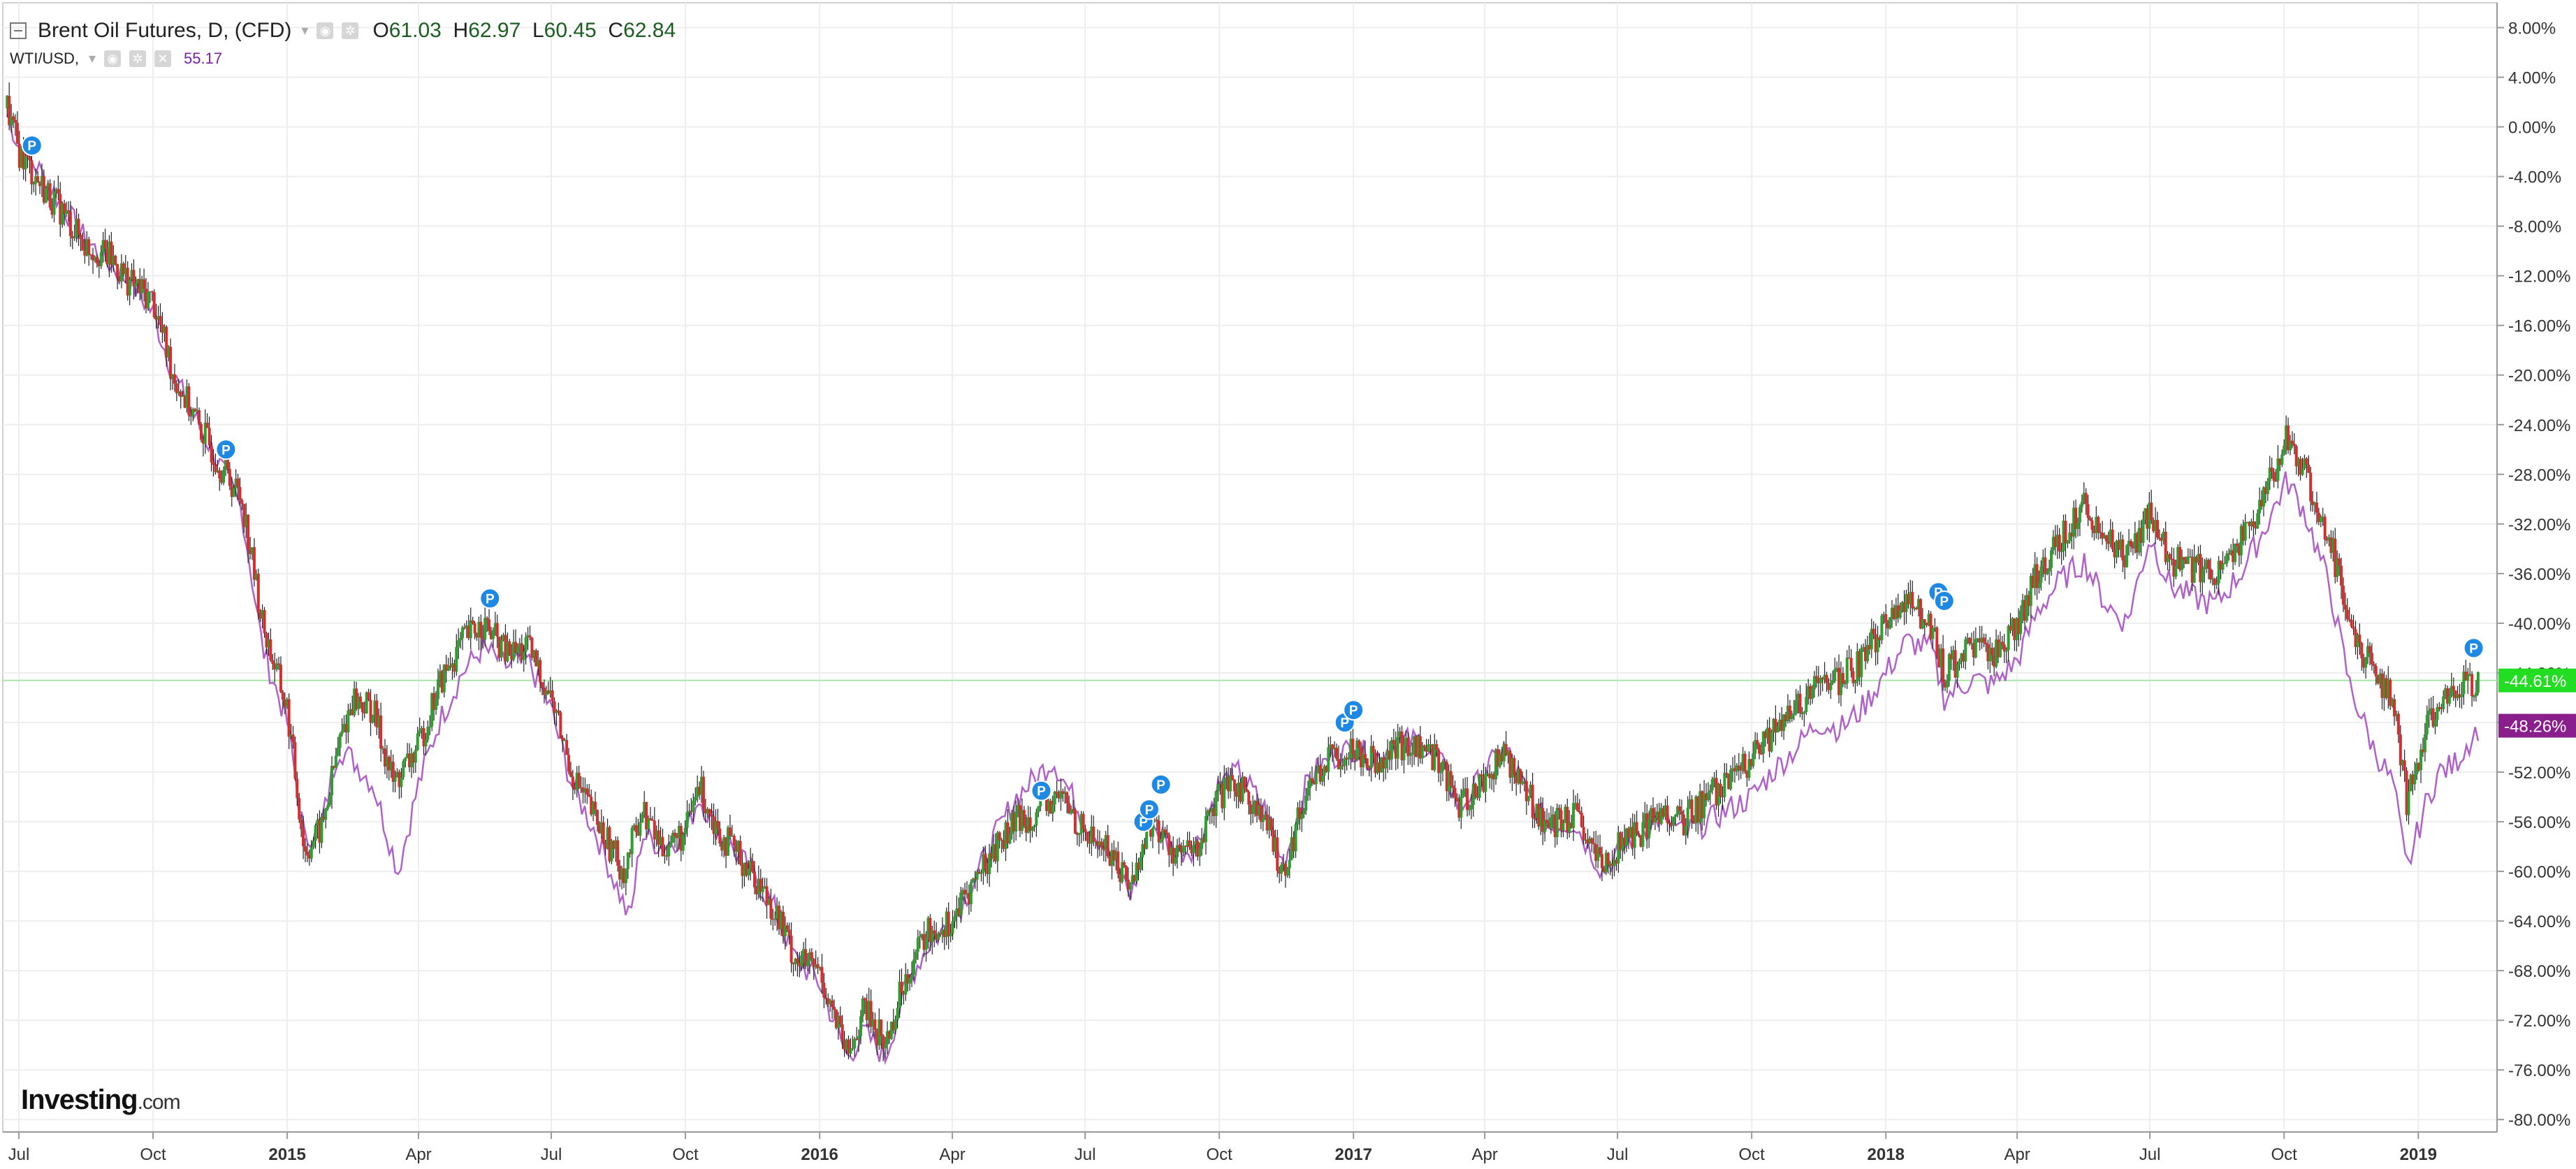 Image resolution: width=2576 pixels, height=1169 pixels. I want to click on y-tick-label: 0.00%, so click(2532, 128).